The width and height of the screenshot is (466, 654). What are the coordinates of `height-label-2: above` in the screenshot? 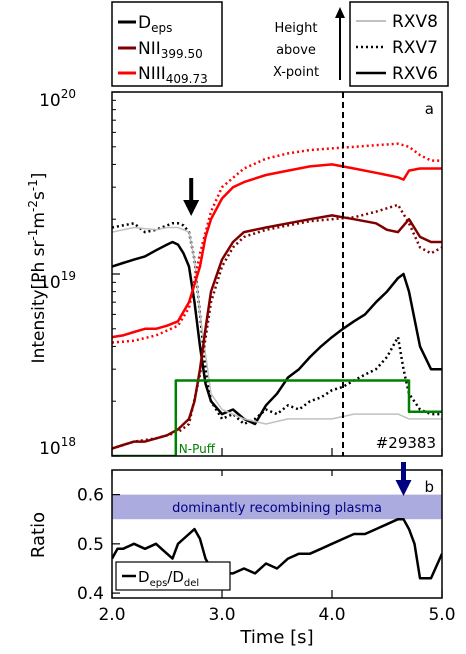 It's located at (296, 50).